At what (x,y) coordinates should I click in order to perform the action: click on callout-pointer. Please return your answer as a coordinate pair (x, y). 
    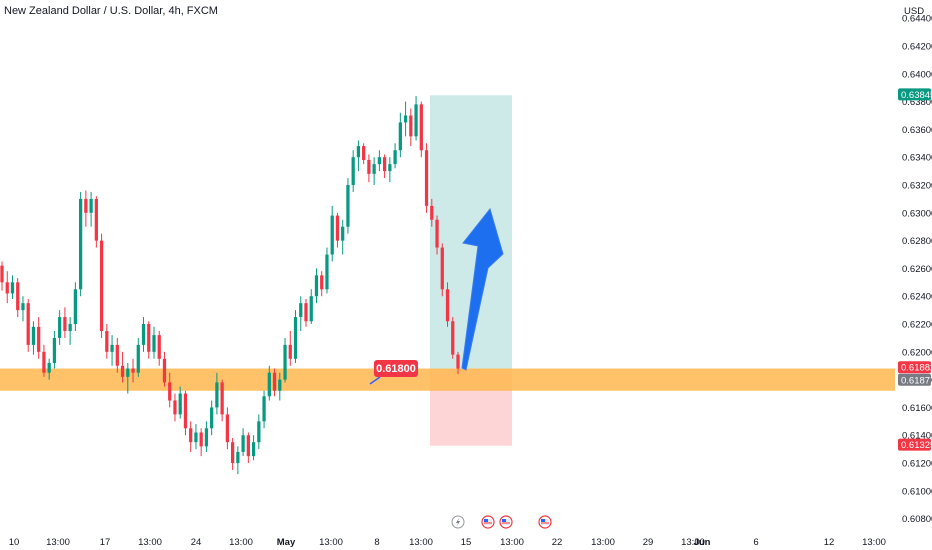
    Looking at the image, I should click on (375, 380).